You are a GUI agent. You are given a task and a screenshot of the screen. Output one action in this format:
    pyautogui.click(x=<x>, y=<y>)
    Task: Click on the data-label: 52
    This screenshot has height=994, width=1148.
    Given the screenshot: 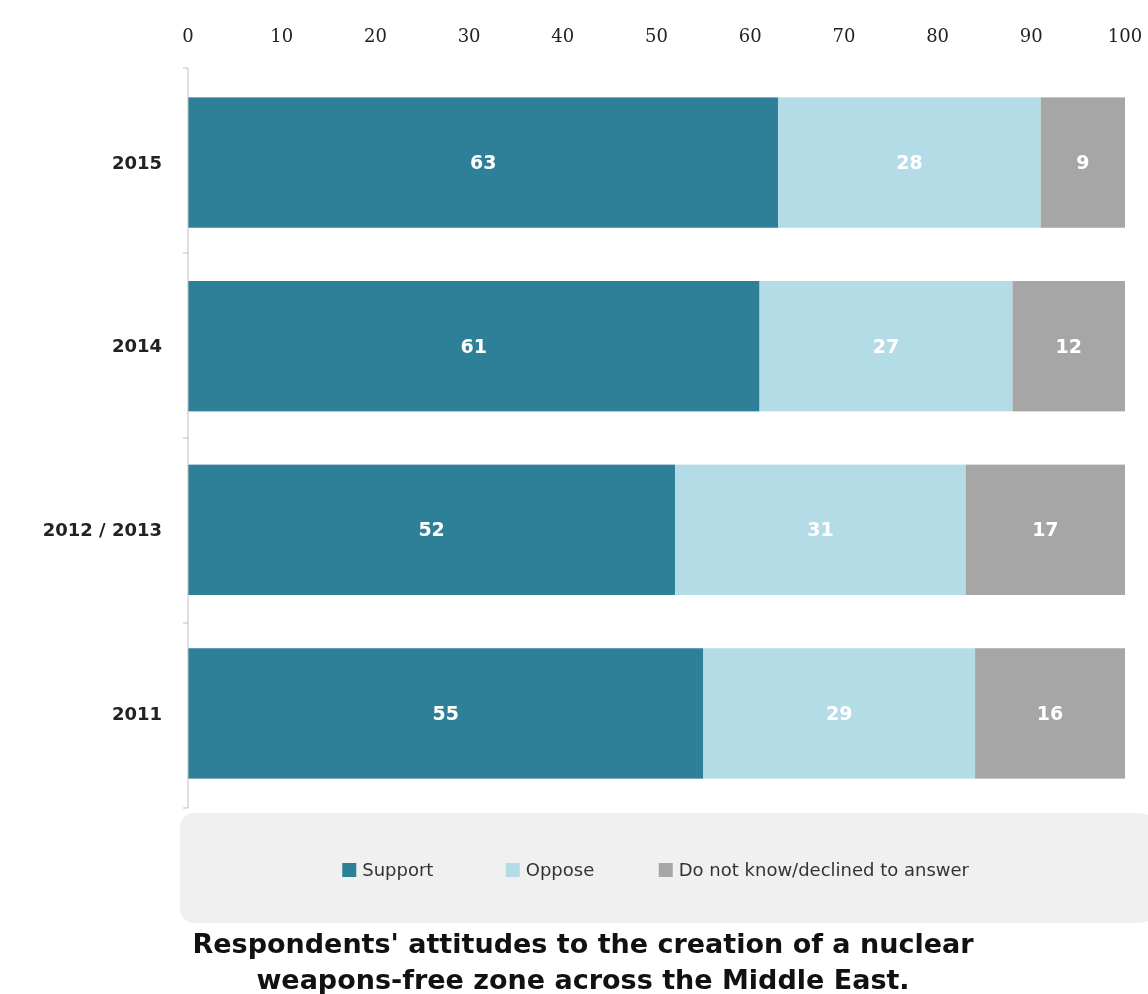 What is the action you would take?
    pyautogui.click(x=431, y=529)
    